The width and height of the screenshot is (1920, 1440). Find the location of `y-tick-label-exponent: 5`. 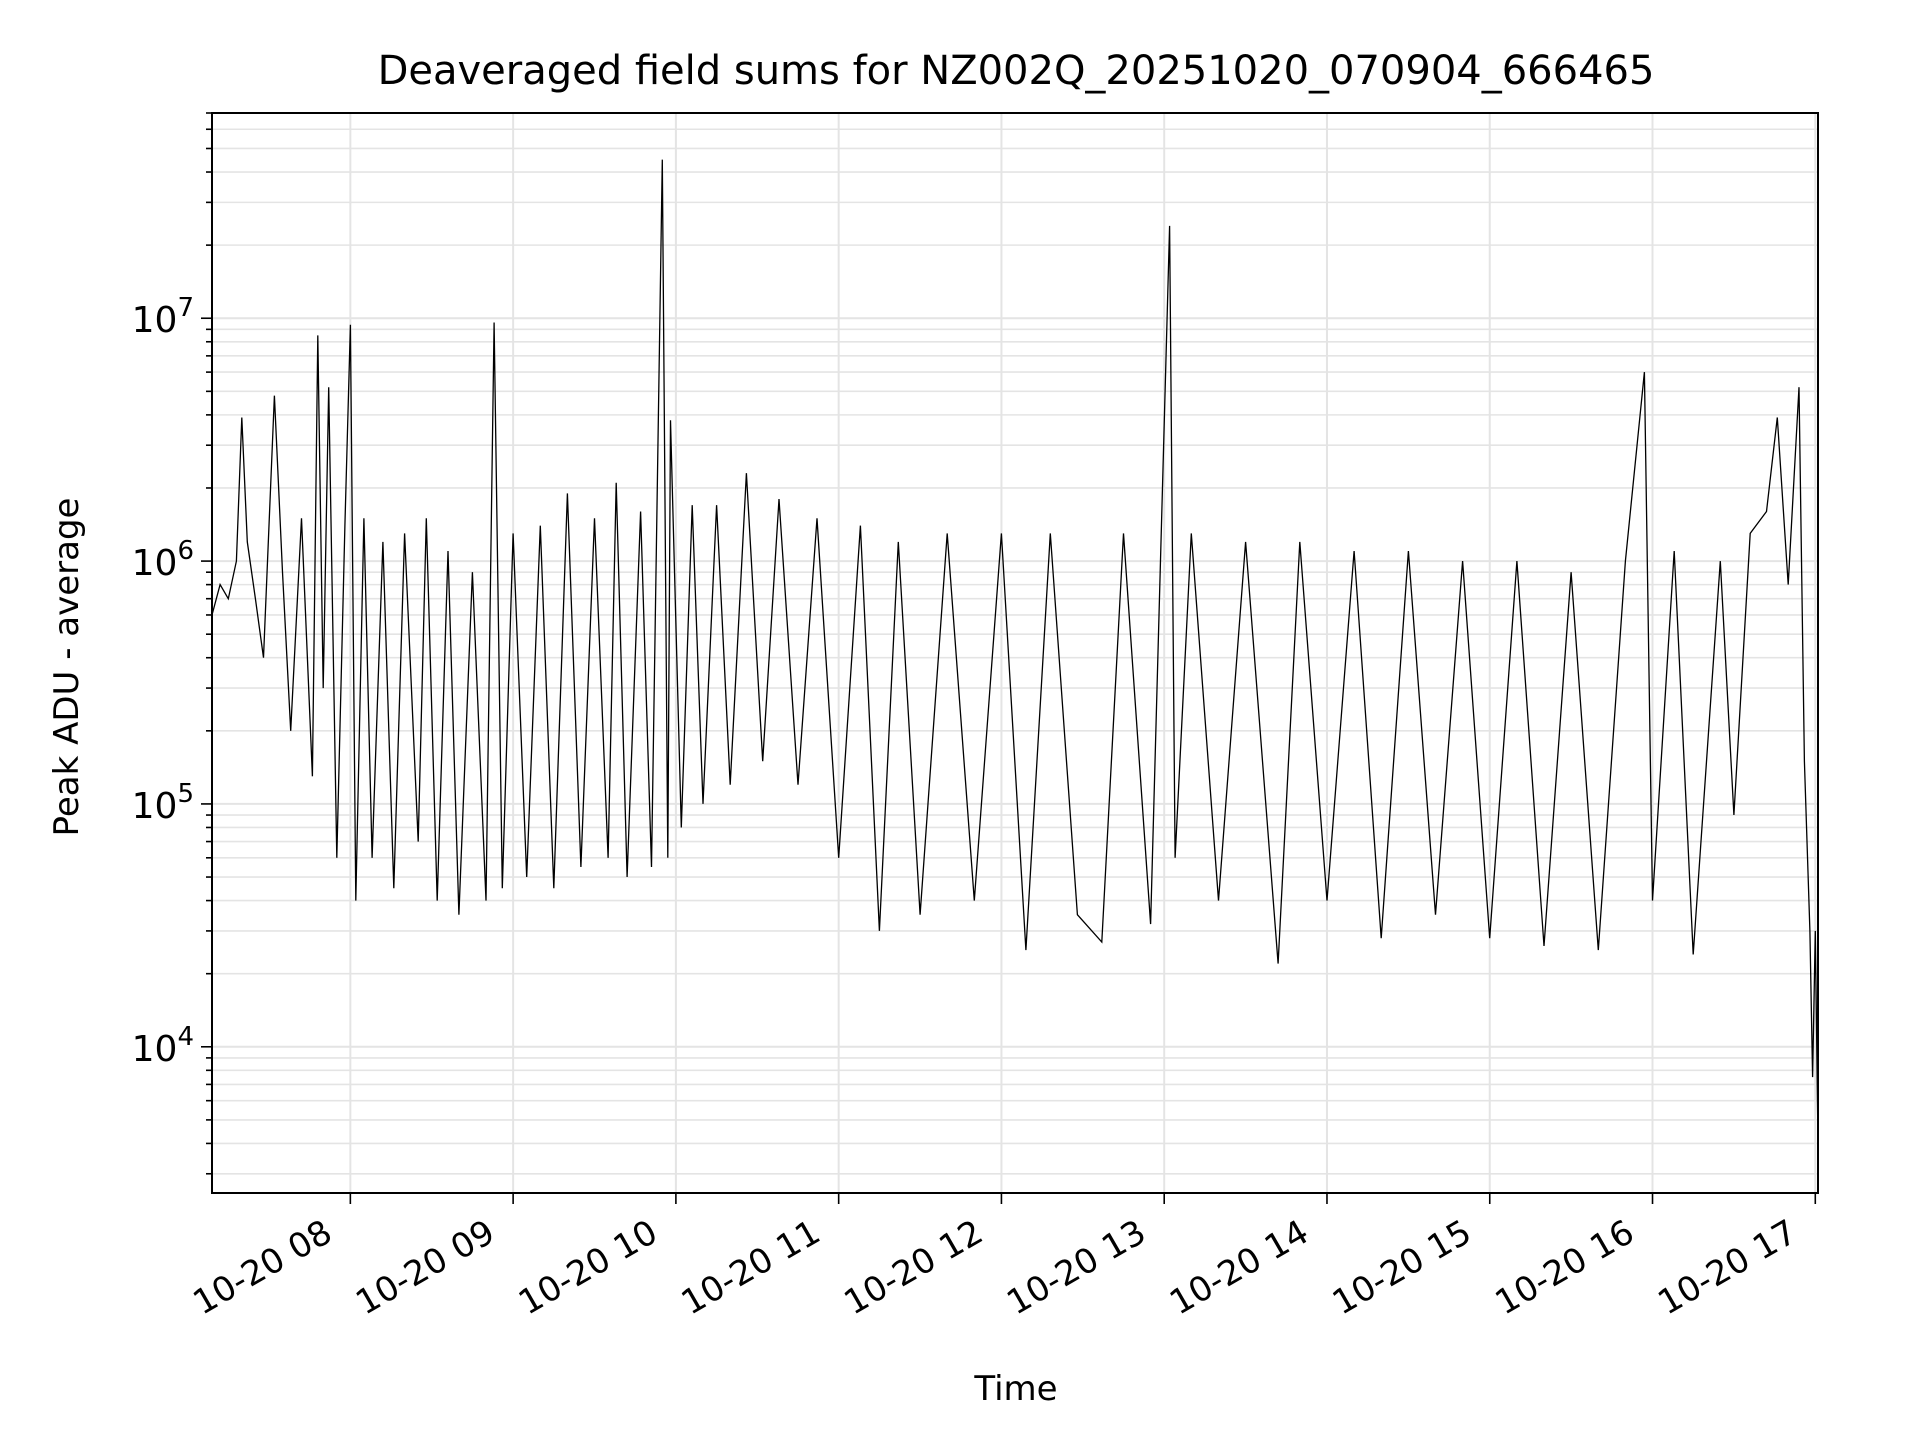

y-tick-label-exponent: 5 is located at coordinates (185, 794).